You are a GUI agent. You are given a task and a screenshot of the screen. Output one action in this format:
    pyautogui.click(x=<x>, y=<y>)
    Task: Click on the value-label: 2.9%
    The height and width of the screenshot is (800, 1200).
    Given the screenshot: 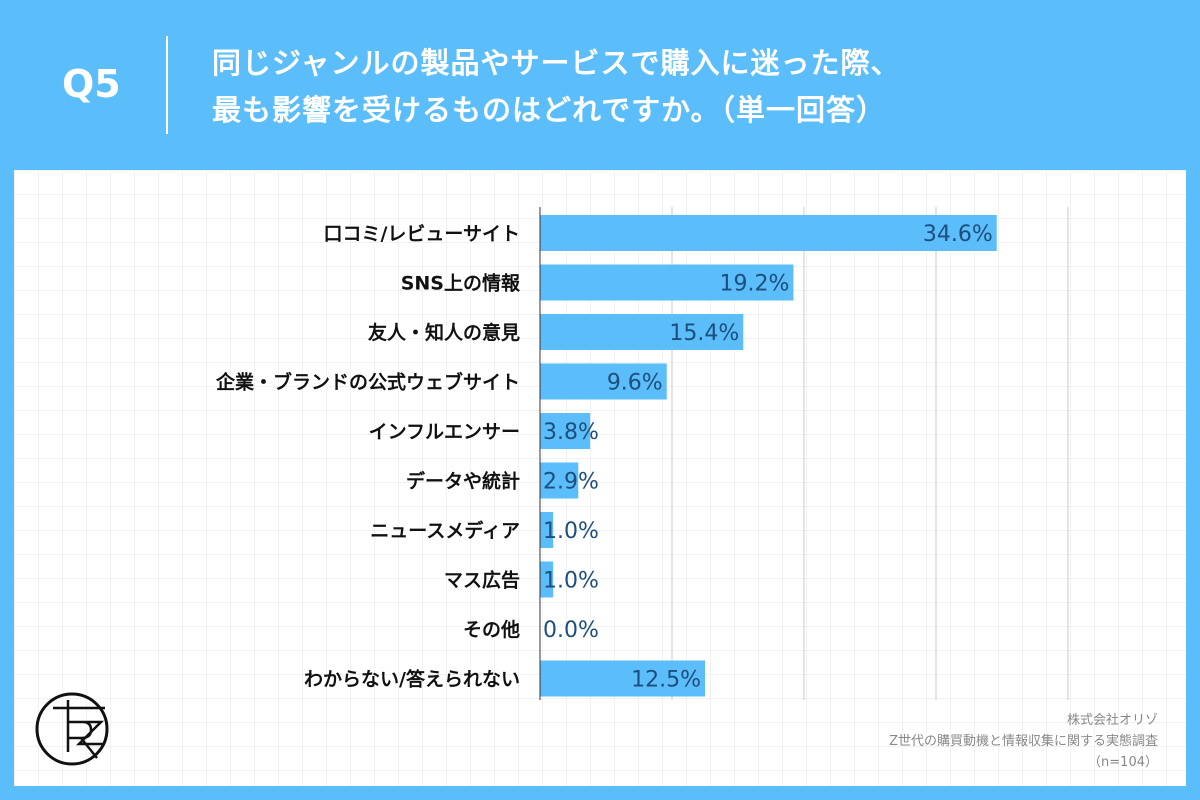 What is the action you would take?
    pyautogui.click(x=571, y=482)
    